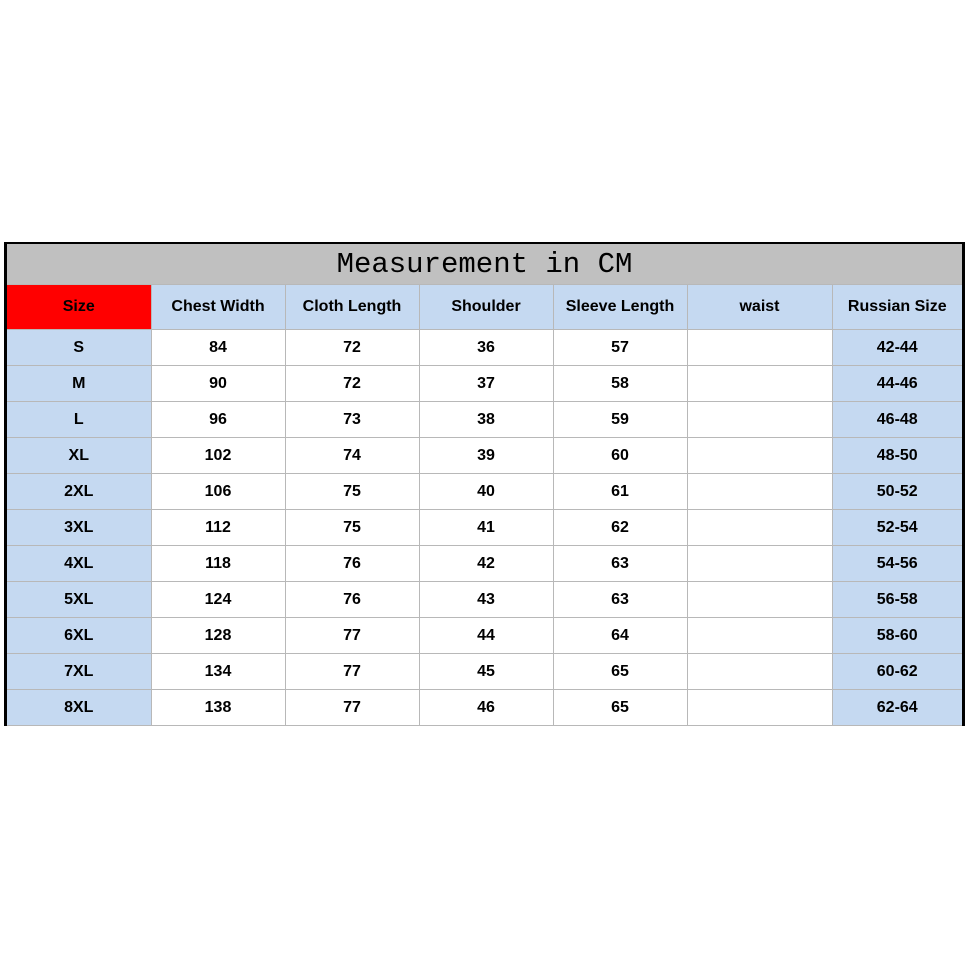 The width and height of the screenshot is (970, 970). What do you see at coordinates (620, 635) in the screenshot?
I see `measurement-cell: 64` at bounding box center [620, 635].